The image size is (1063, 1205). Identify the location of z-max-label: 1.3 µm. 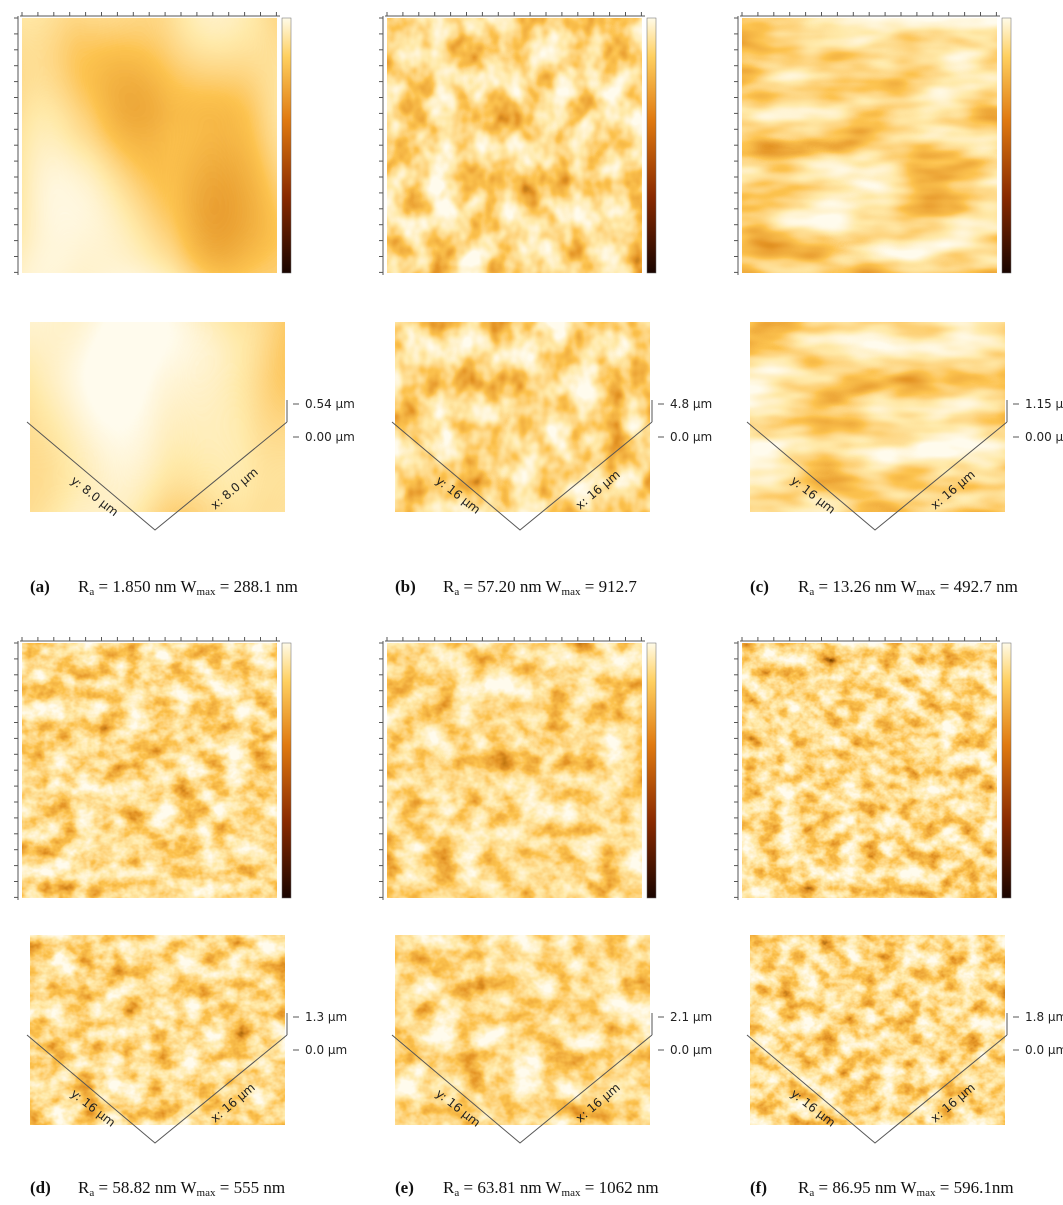
(326, 1017).